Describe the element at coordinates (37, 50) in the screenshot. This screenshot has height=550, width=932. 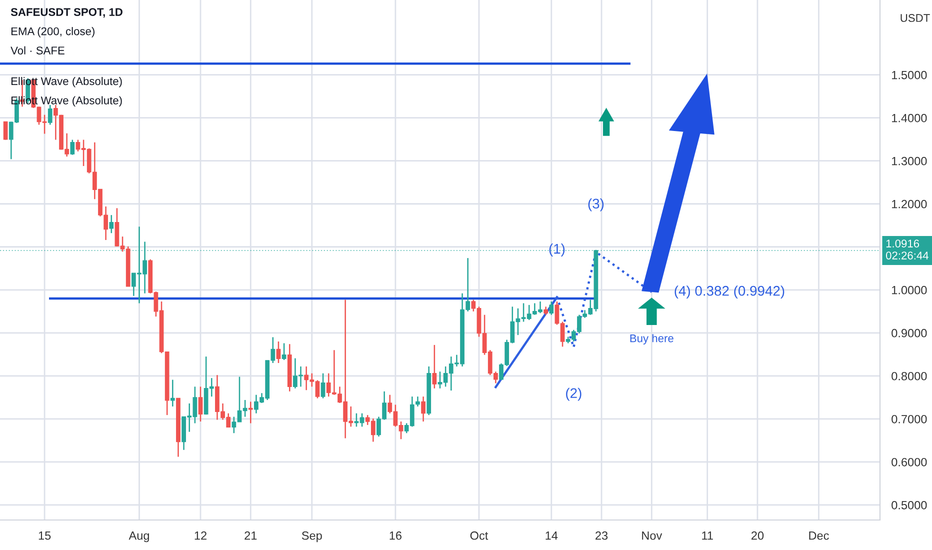
I see `annotation: Vol · SAFE` at that location.